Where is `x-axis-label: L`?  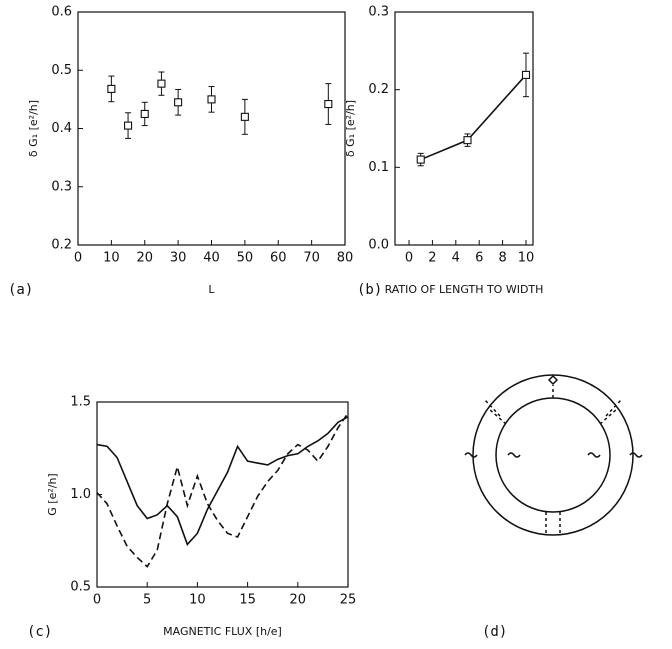
x-axis-label: L is located at coordinates (211, 289).